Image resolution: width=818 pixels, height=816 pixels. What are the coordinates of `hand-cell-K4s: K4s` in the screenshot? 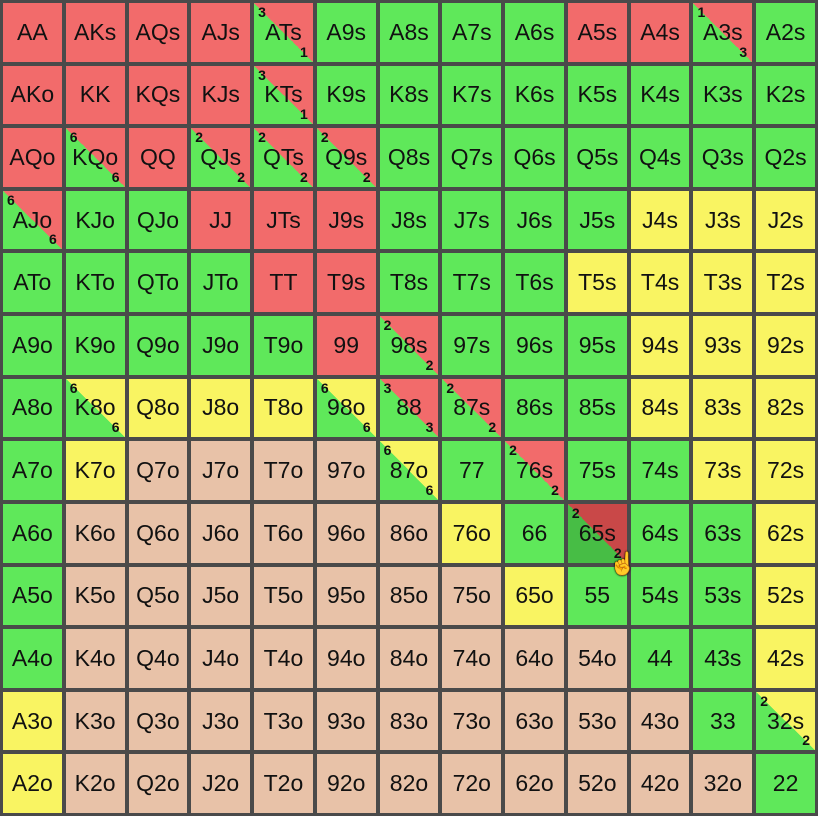 It's located at (660, 95).